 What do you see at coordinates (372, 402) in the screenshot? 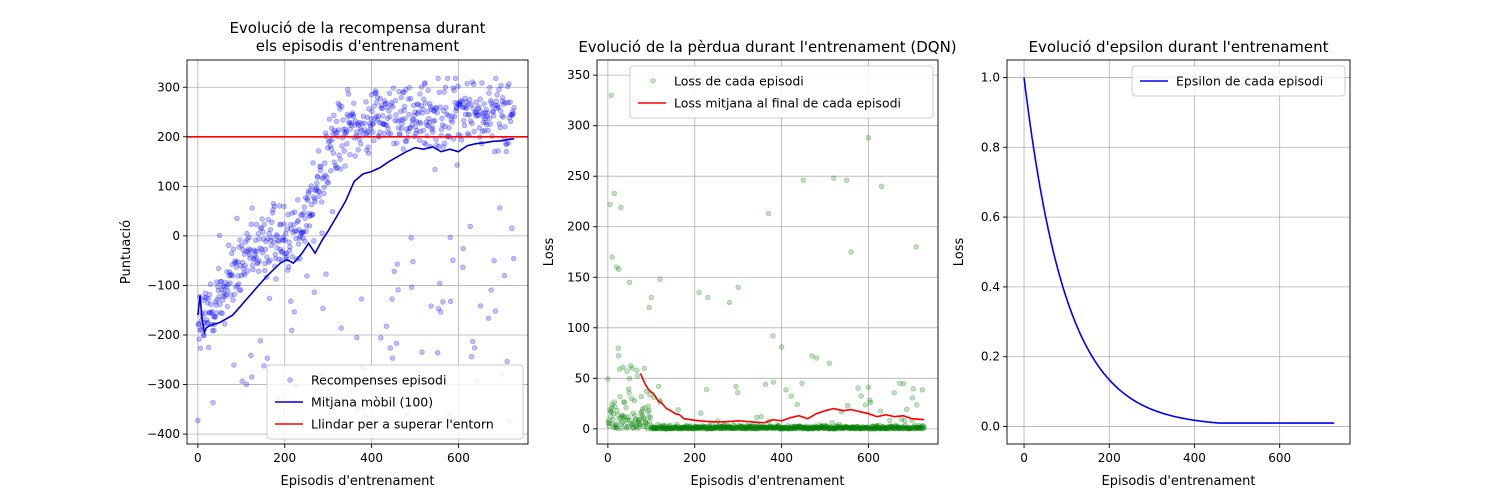
I see `legend-label: Mitjana mòbil (100)` at bounding box center [372, 402].